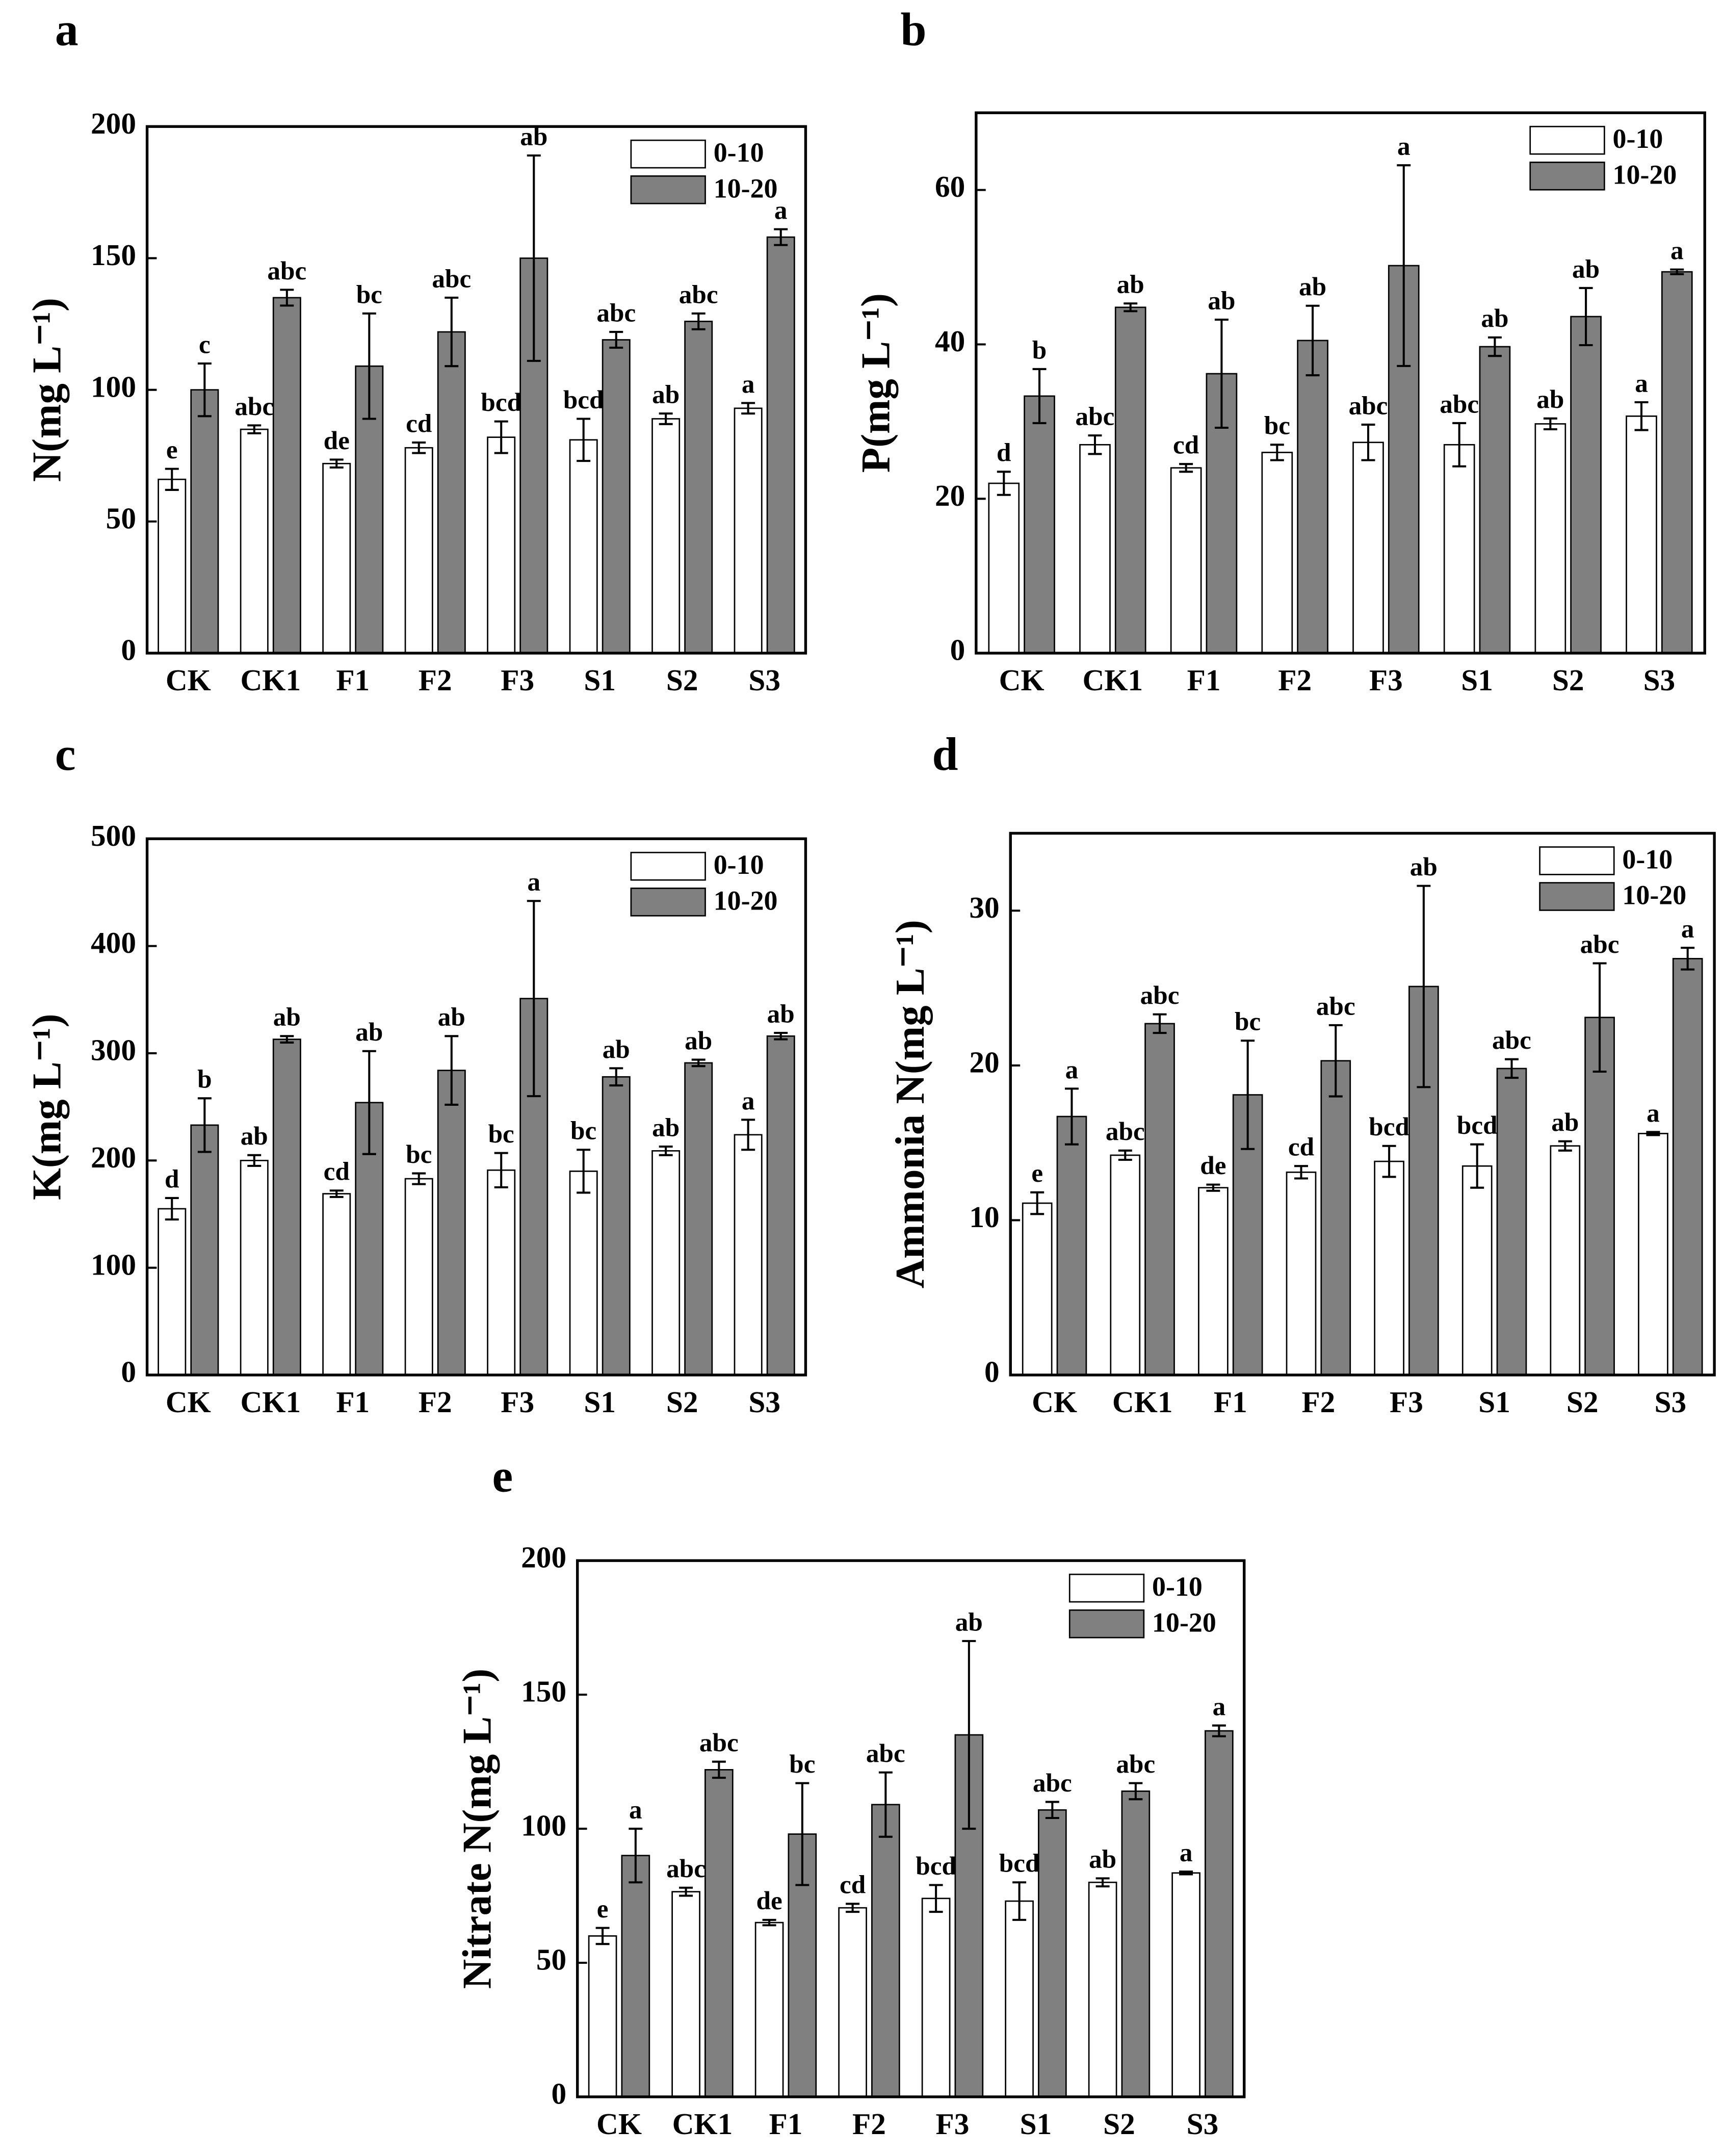  I want to click on panel-label: b, so click(914, 30).